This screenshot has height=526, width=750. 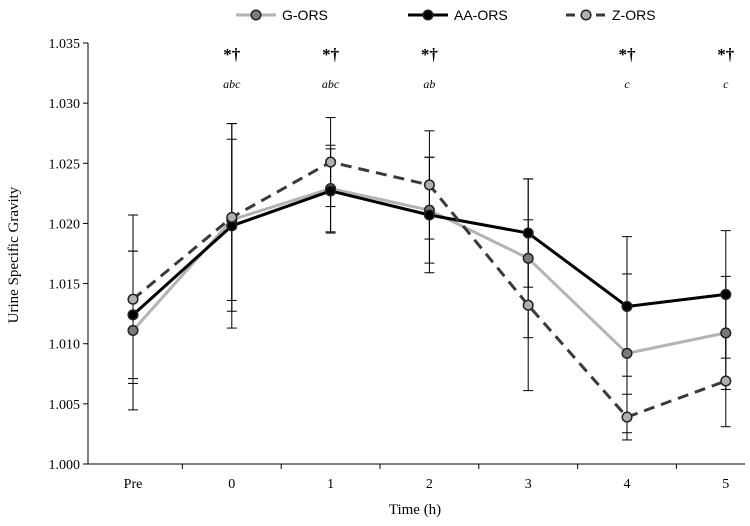 What do you see at coordinates (133, 484) in the screenshot?
I see `x-tick-label: Pre` at bounding box center [133, 484].